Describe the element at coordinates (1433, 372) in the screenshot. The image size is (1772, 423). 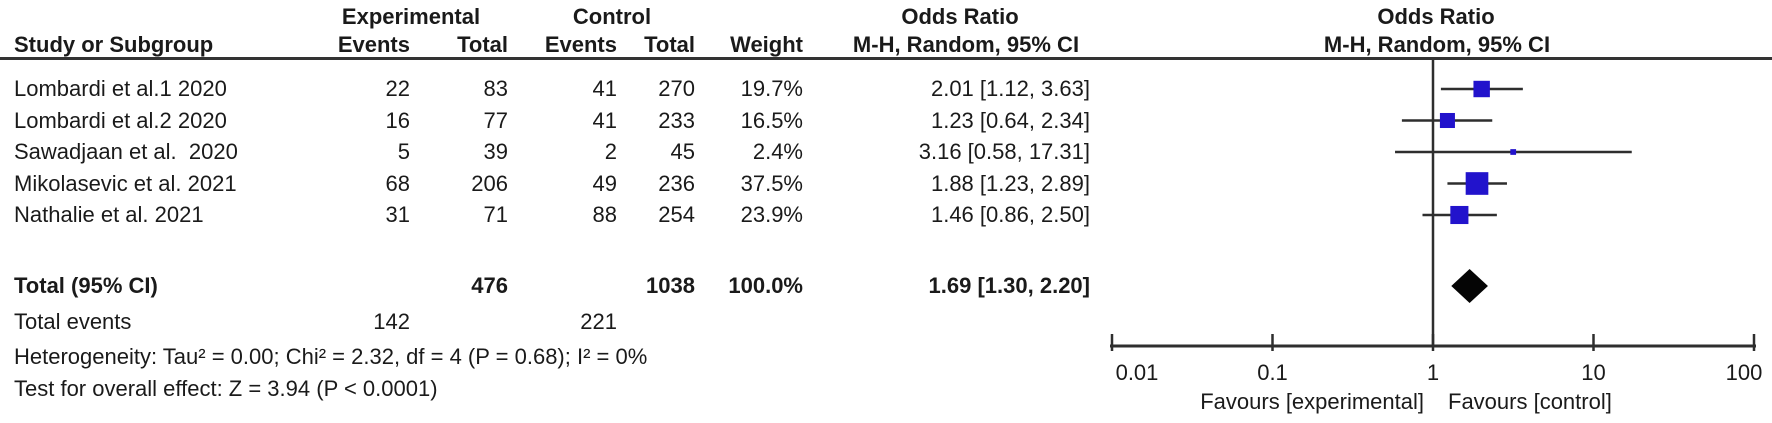
I see `axis-tick-label: 1` at that location.